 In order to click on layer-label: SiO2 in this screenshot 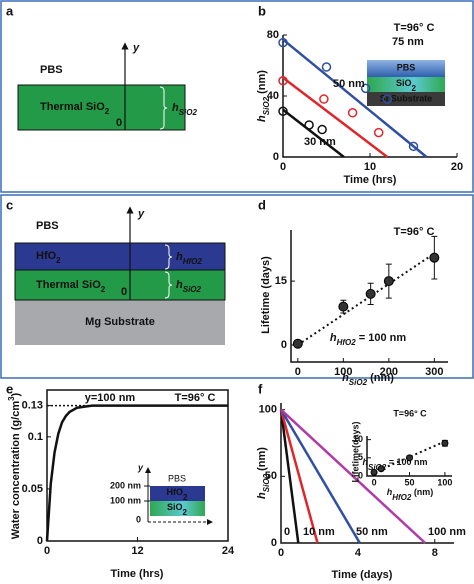, I will do `click(177, 509)`.